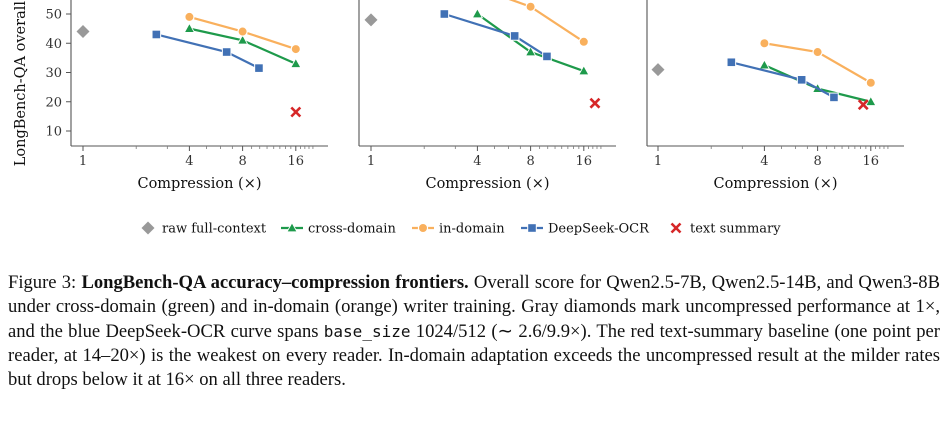 Image resolution: width=947 pixels, height=422 pixels. What do you see at coordinates (53, 73) in the screenshot?
I see `y-tick-label: 30` at bounding box center [53, 73].